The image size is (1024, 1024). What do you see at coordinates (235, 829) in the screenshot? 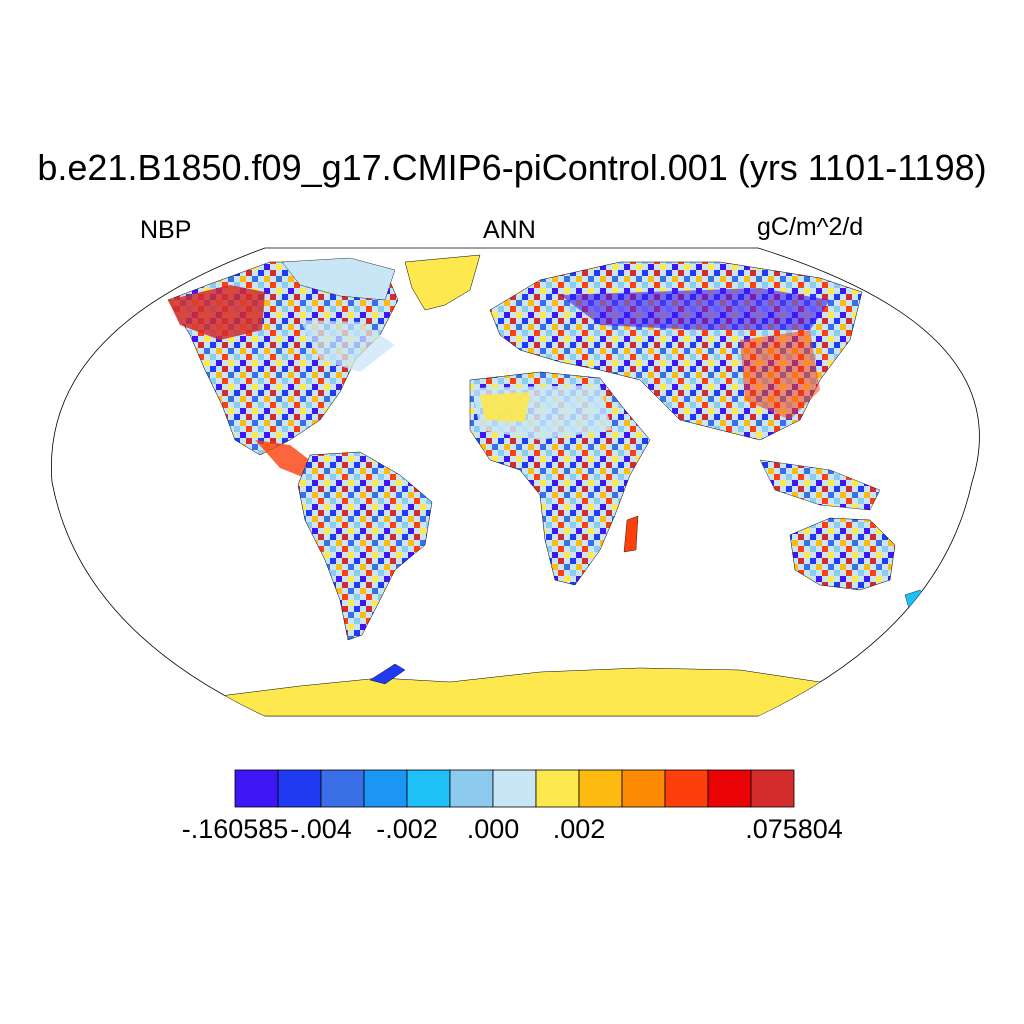
I see `colorbar-label: -.160585` at bounding box center [235, 829].